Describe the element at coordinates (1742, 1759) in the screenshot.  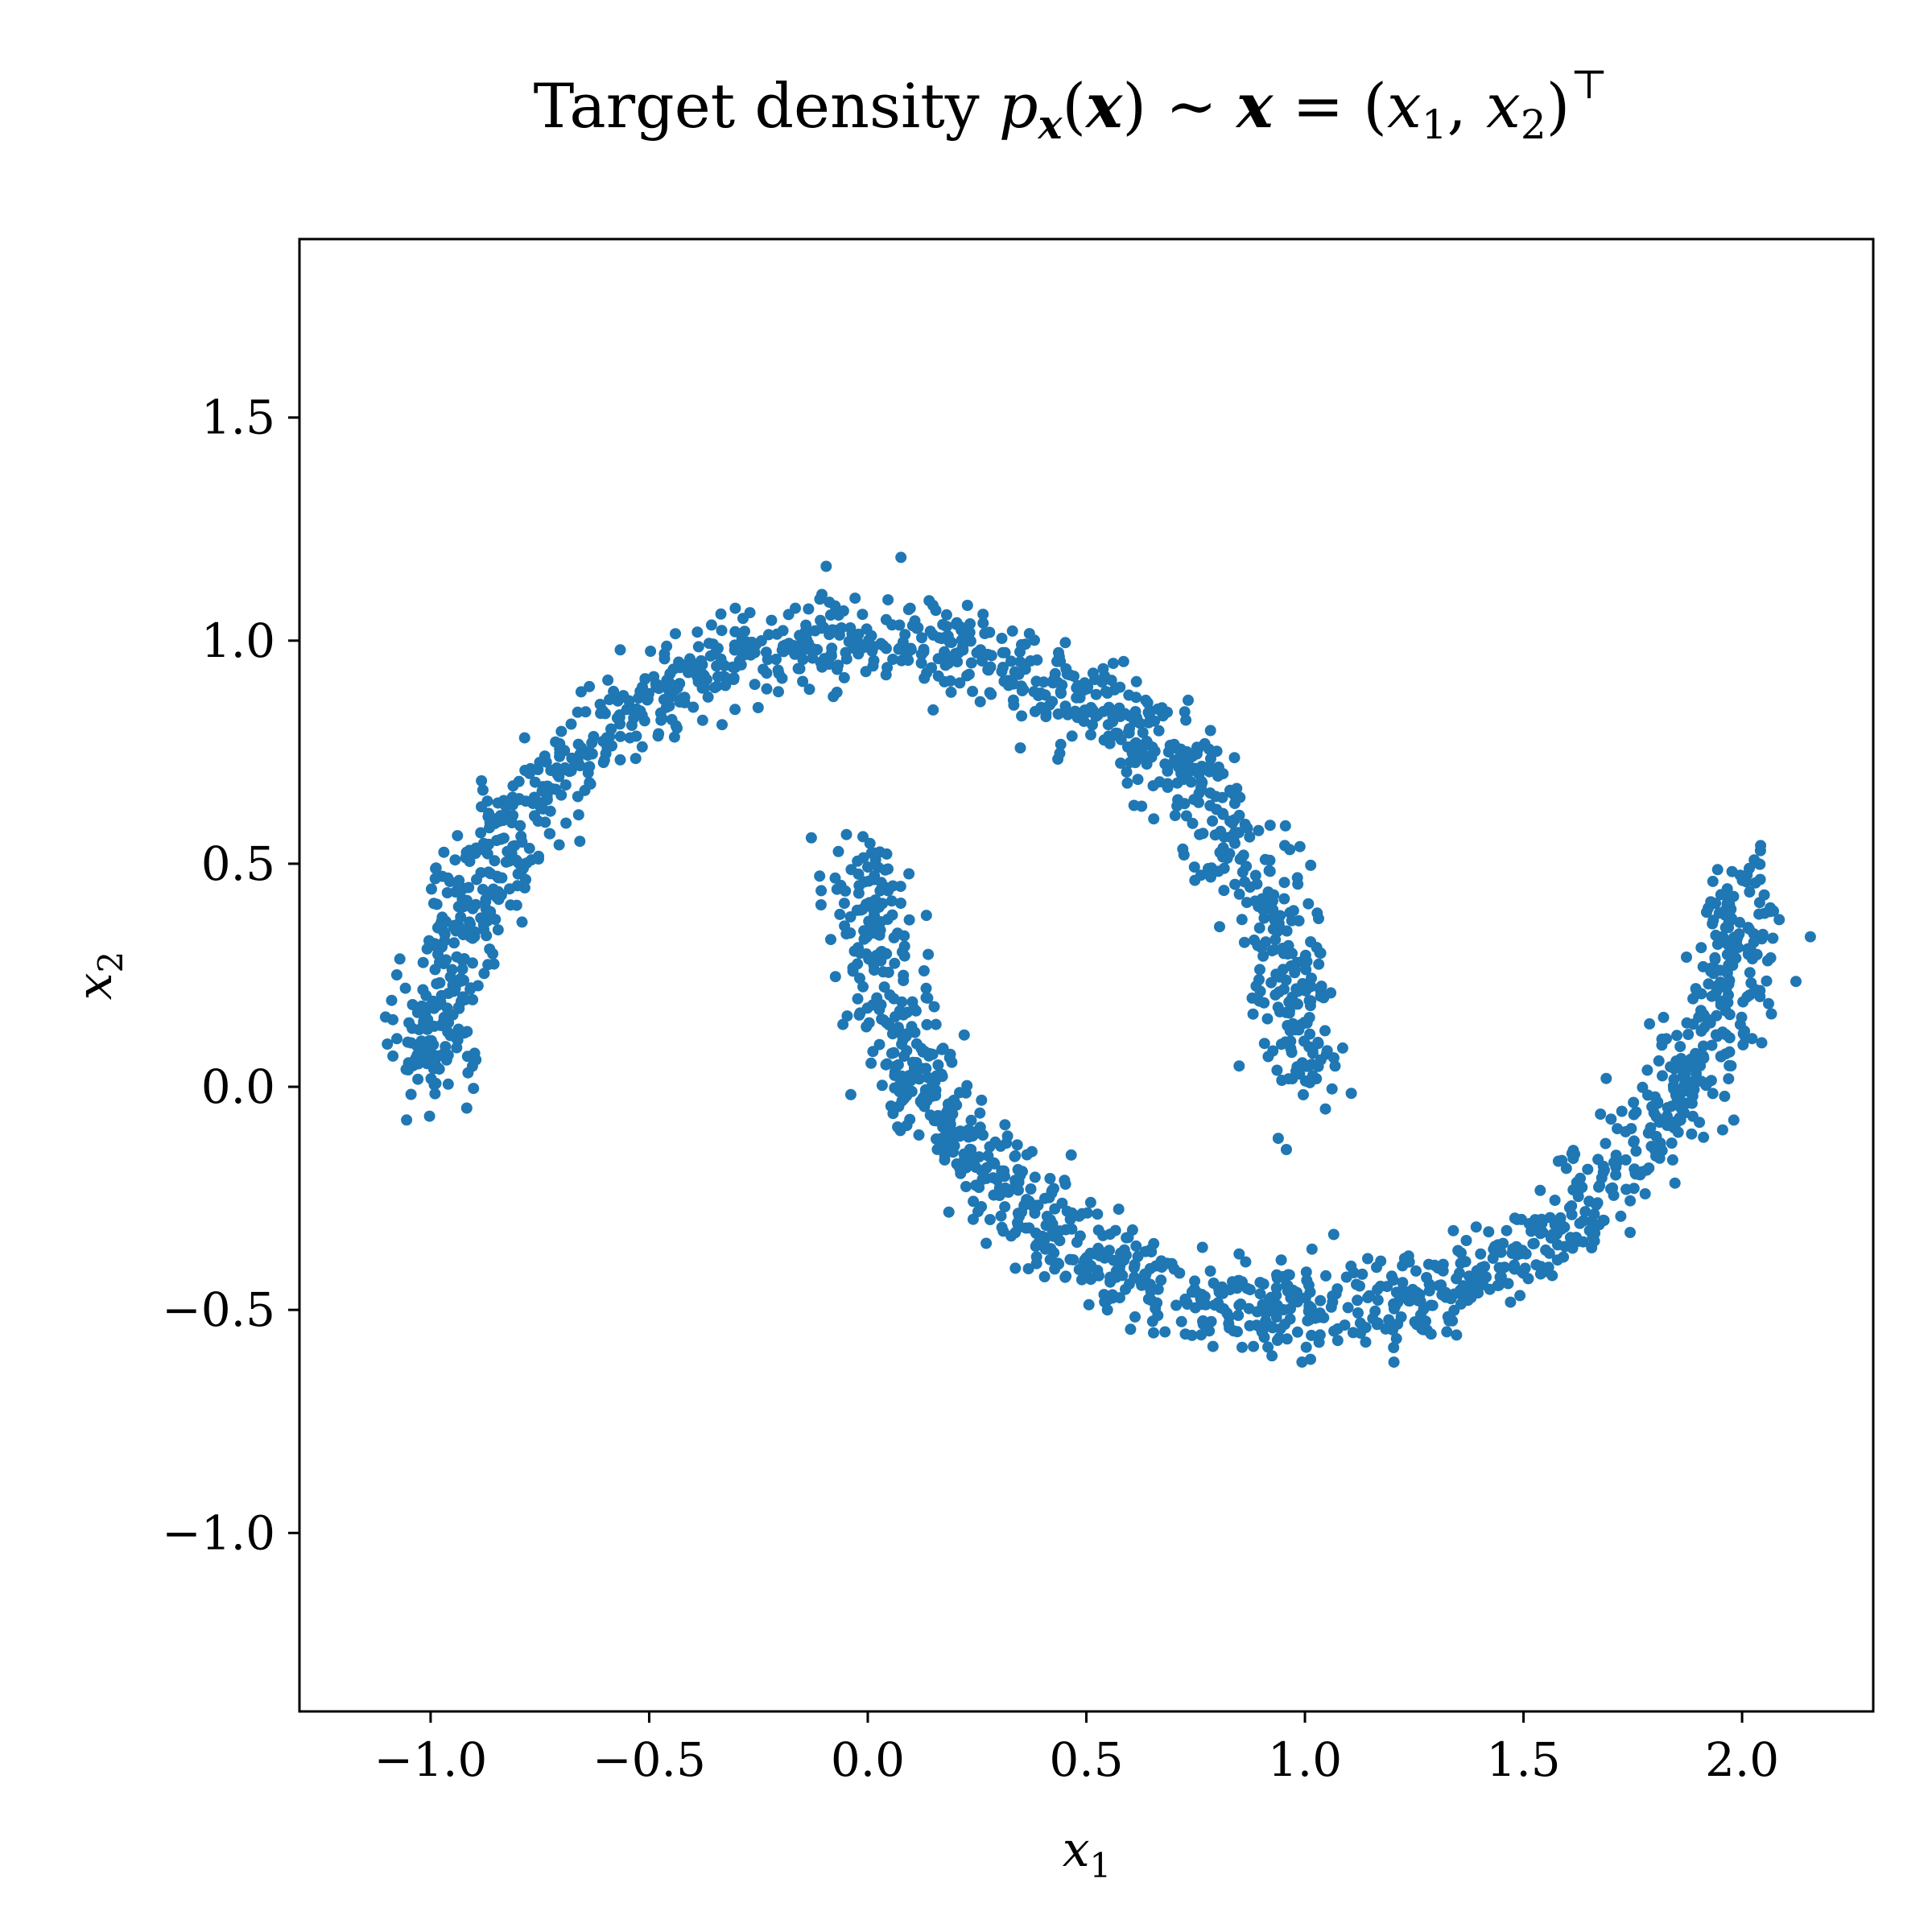
I see `x-tick-label: 2.0` at that location.